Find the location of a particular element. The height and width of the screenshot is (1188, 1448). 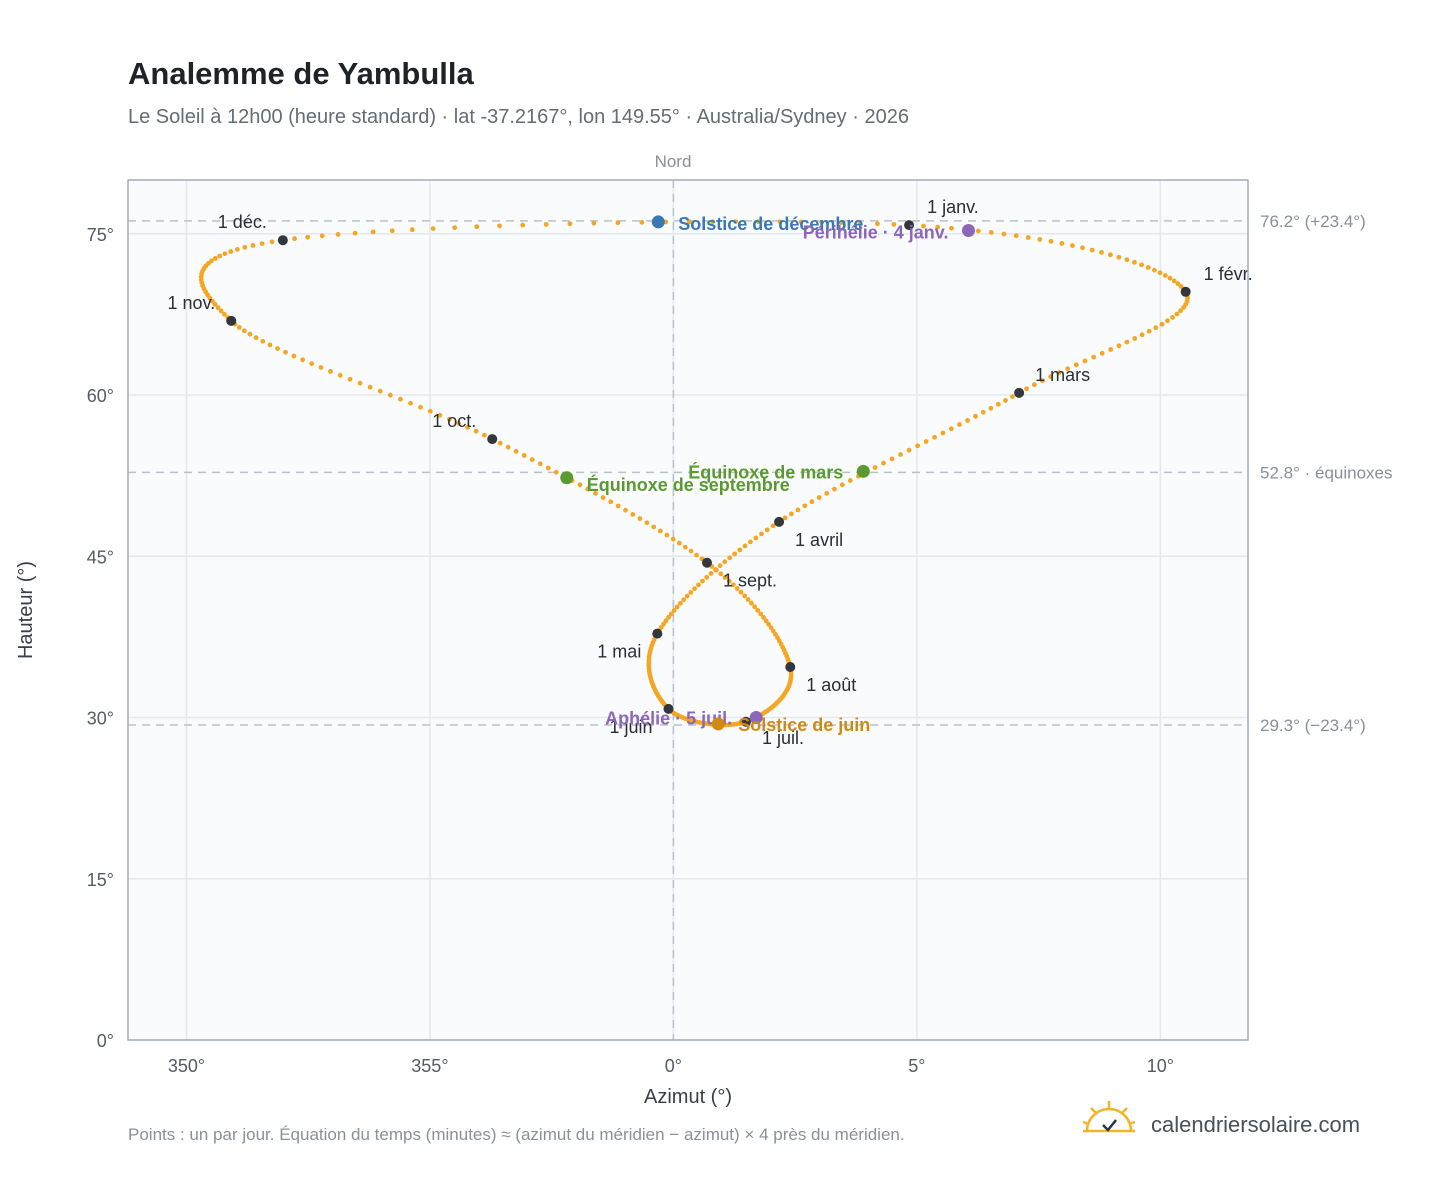

event-label: Solstice de juin is located at coordinates (804, 725).